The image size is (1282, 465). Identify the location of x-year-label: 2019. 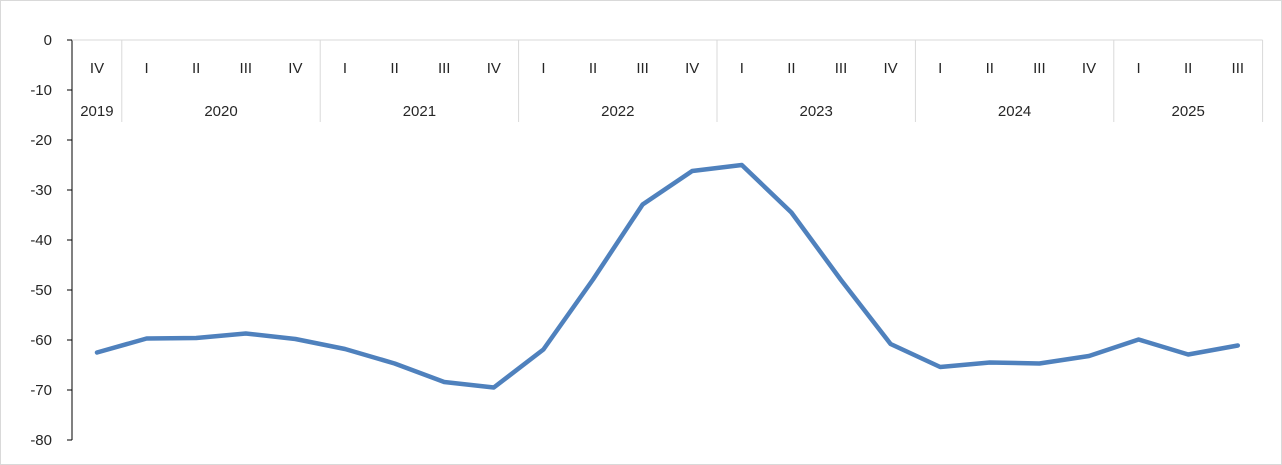
(96, 111).